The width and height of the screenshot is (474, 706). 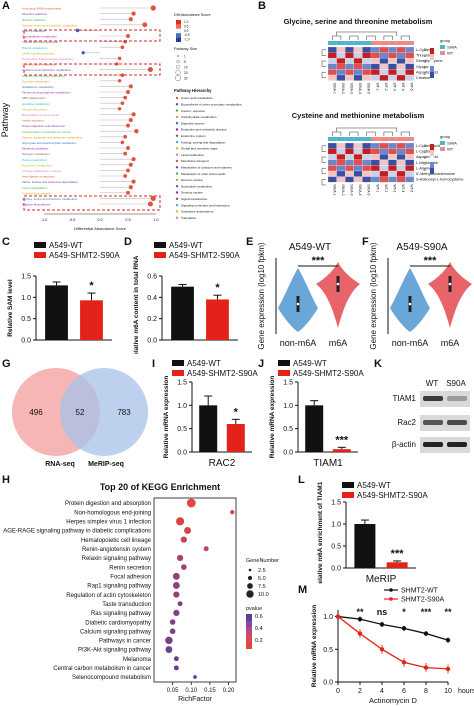 I want to click on pathway-label: Arginine biosynthesis, so click(x=36, y=193).